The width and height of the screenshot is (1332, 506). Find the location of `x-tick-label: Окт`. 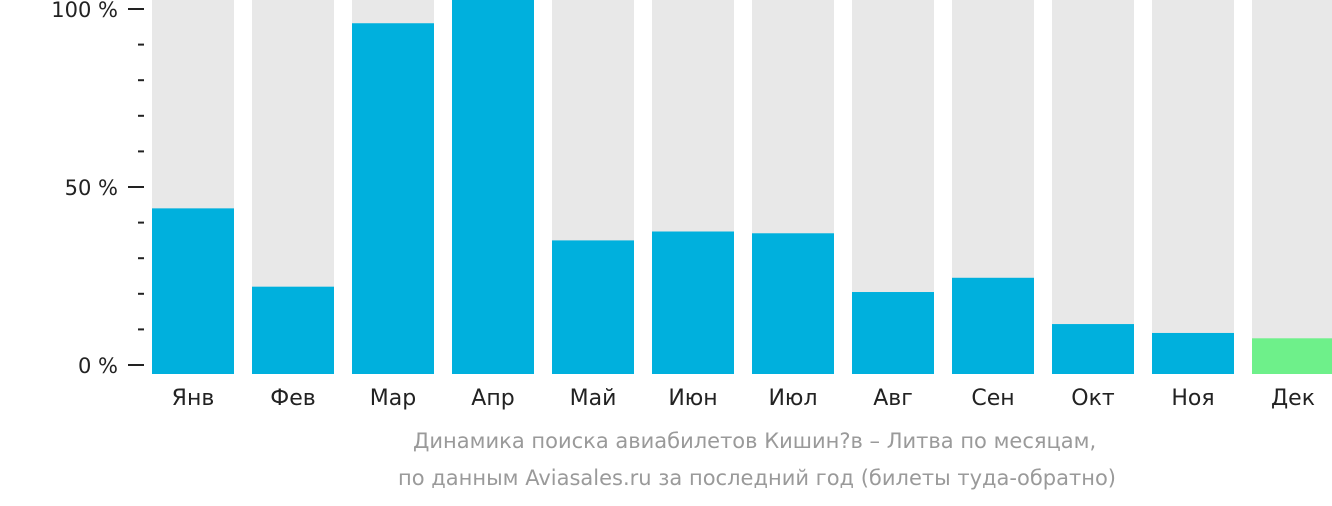

x-tick-label: Окт is located at coordinates (1093, 398).